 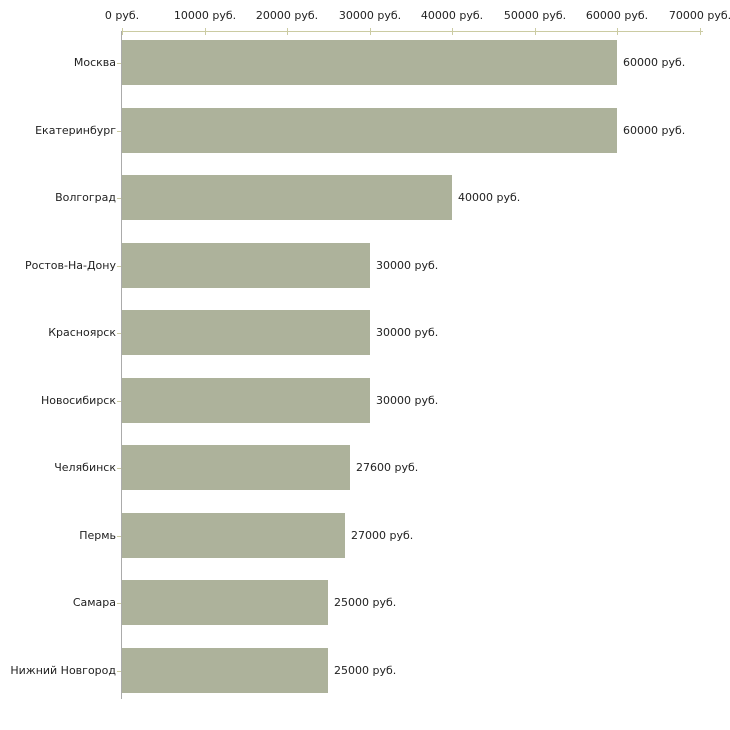 What do you see at coordinates (82, 332) in the screenshot?
I see `category-label: Красноярск` at bounding box center [82, 332].